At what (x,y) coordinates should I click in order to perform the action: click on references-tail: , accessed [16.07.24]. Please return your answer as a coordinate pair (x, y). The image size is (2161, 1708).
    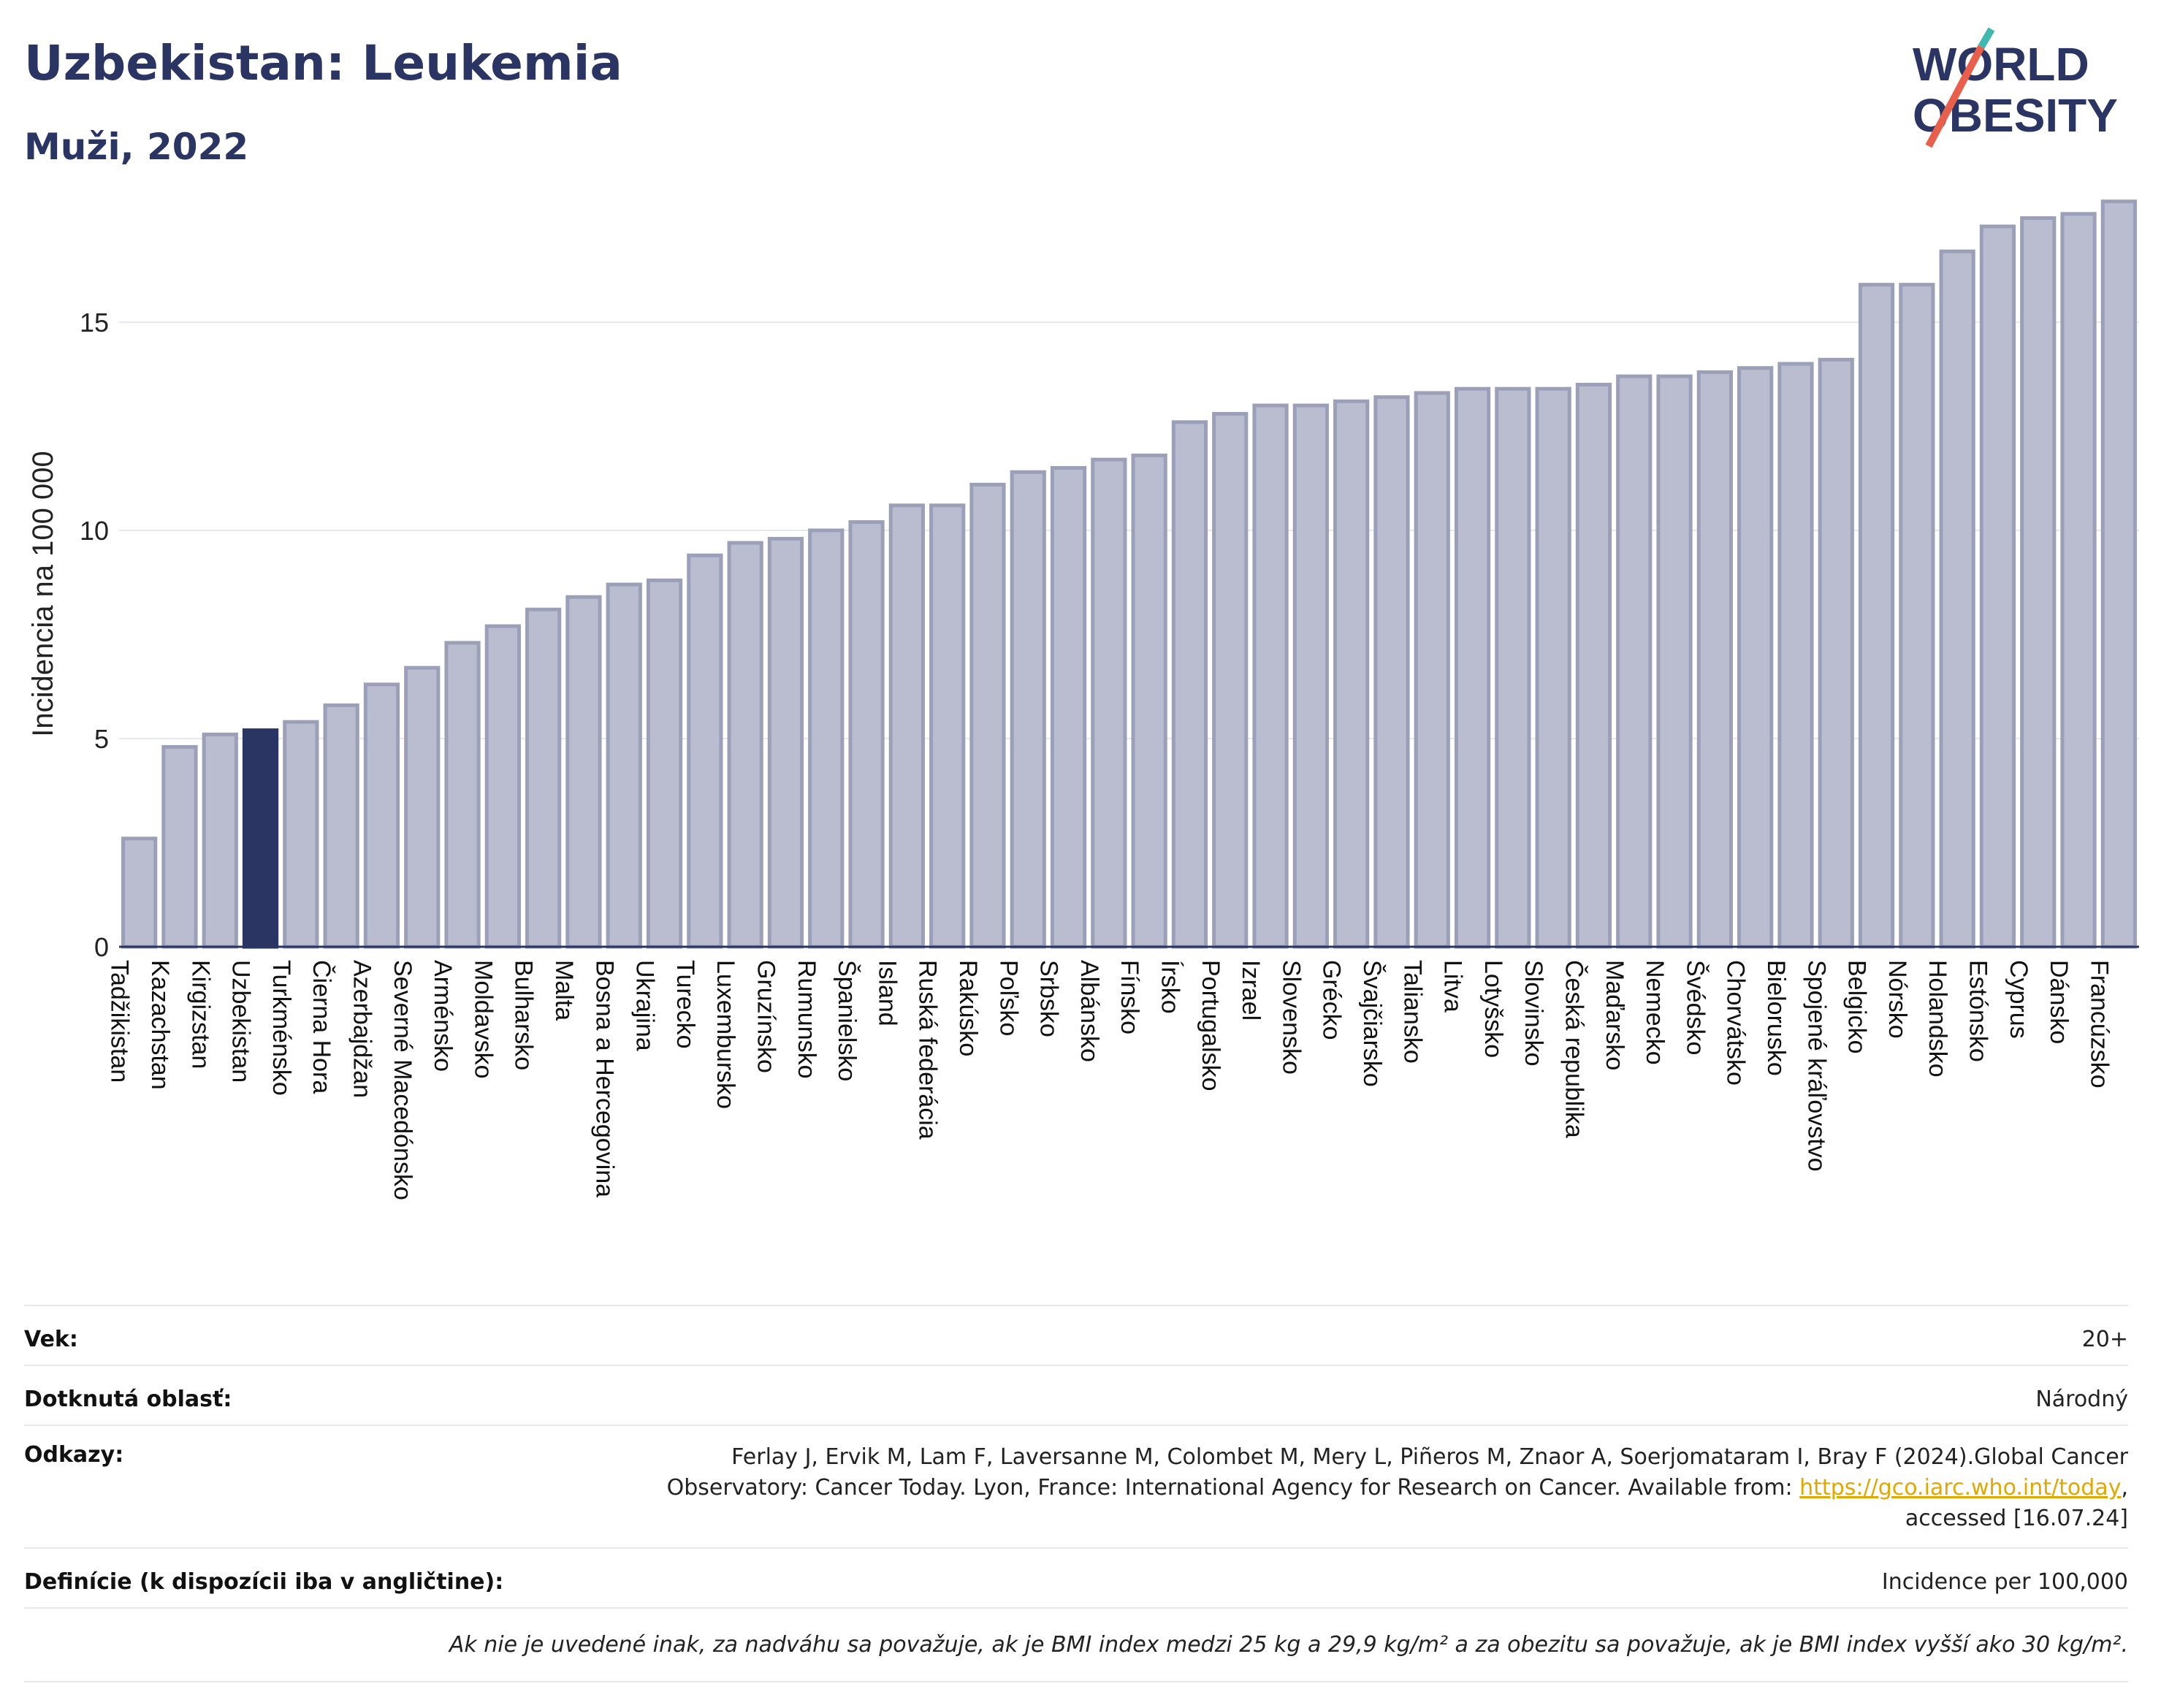
    Looking at the image, I should click on (2017, 1503).